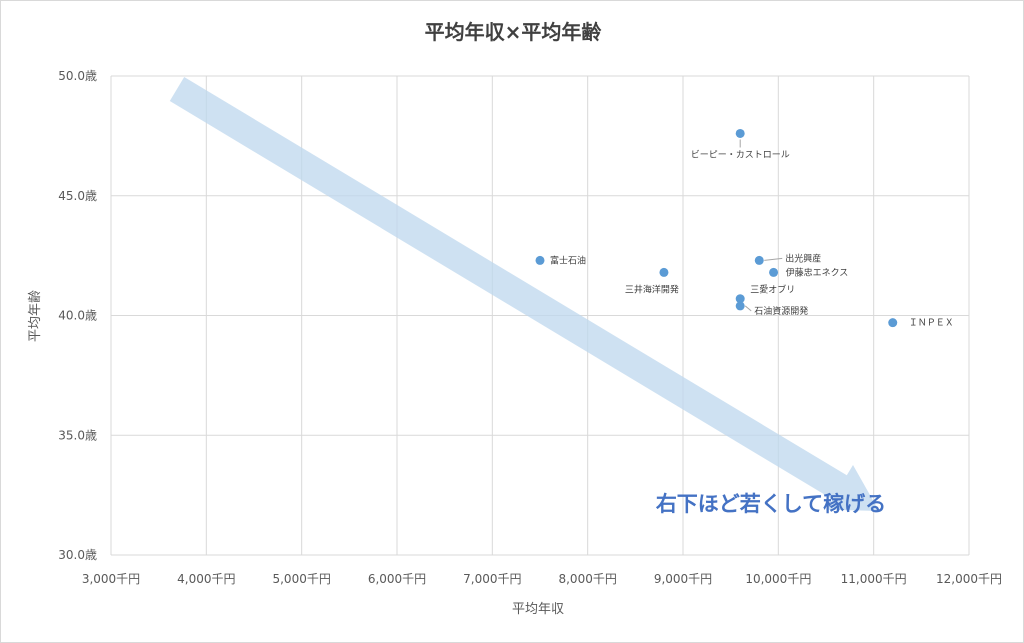  Describe the element at coordinates (568, 260) in the screenshot. I see `point-label: 富士石油` at that location.